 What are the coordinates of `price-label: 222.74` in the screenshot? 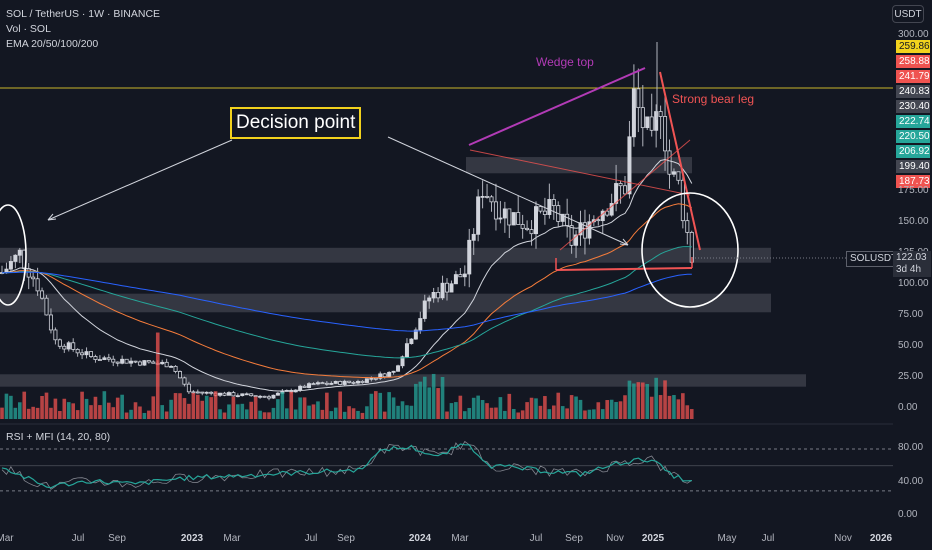 It's located at (913, 121).